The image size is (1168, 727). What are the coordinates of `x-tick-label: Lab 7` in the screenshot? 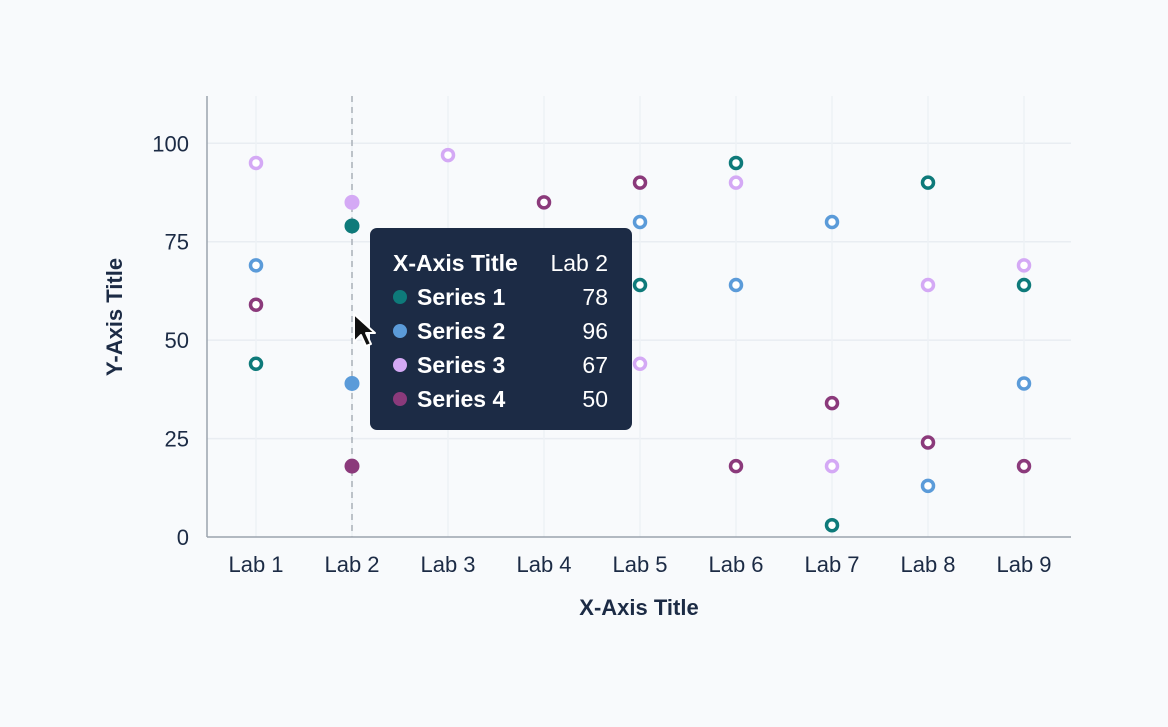 It's located at (831, 564).